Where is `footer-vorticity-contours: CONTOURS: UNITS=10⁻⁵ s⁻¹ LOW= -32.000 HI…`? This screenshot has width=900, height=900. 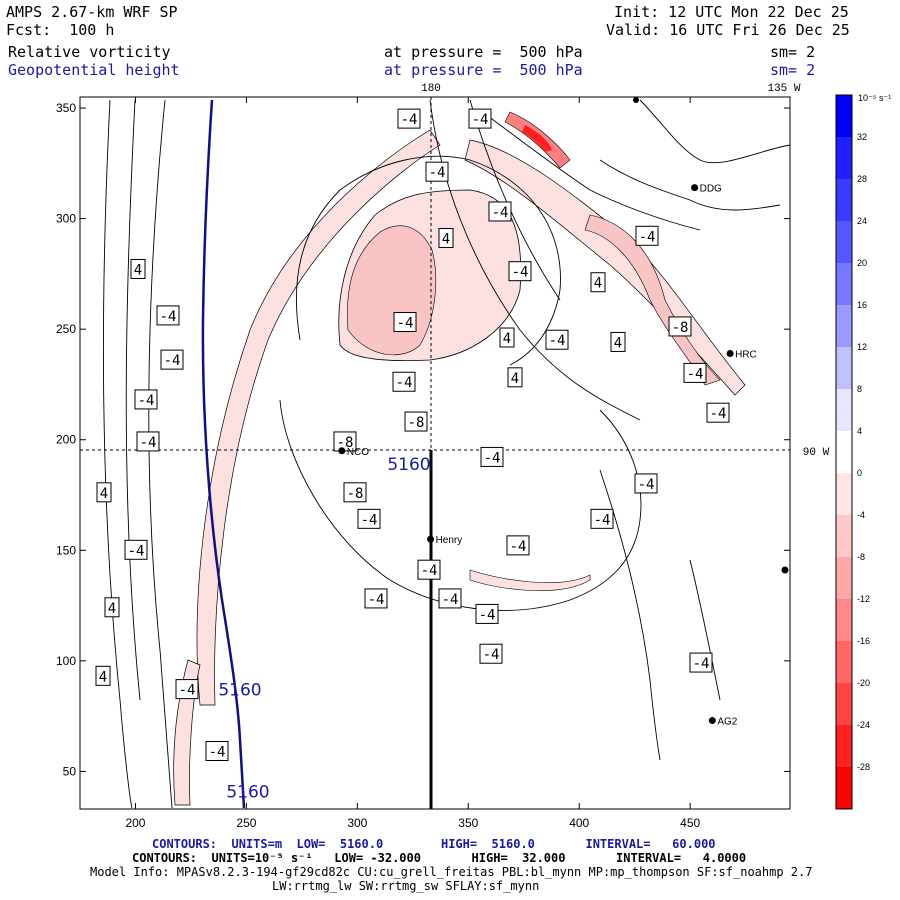
footer-vorticity-contours: CONTOURS: UNITS=10⁻⁵ s⁻¹ LOW= -32.000 HI… is located at coordinates (439, 858).